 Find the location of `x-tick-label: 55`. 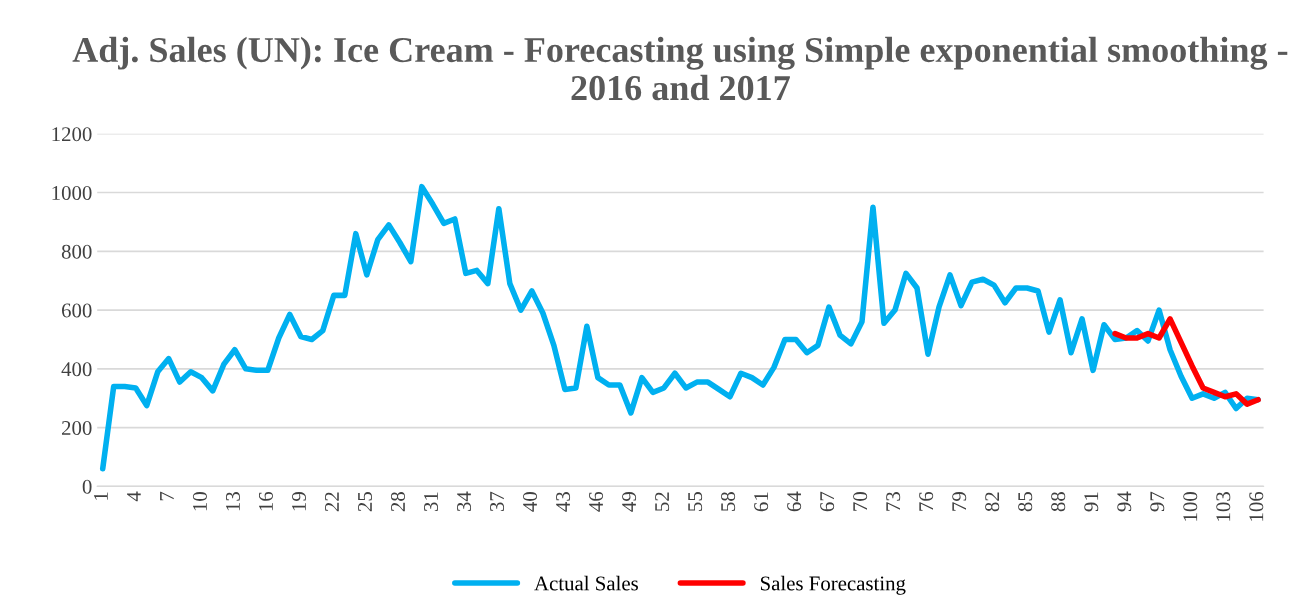

x-tick-label: 55 is located at coordinates (695, 501).